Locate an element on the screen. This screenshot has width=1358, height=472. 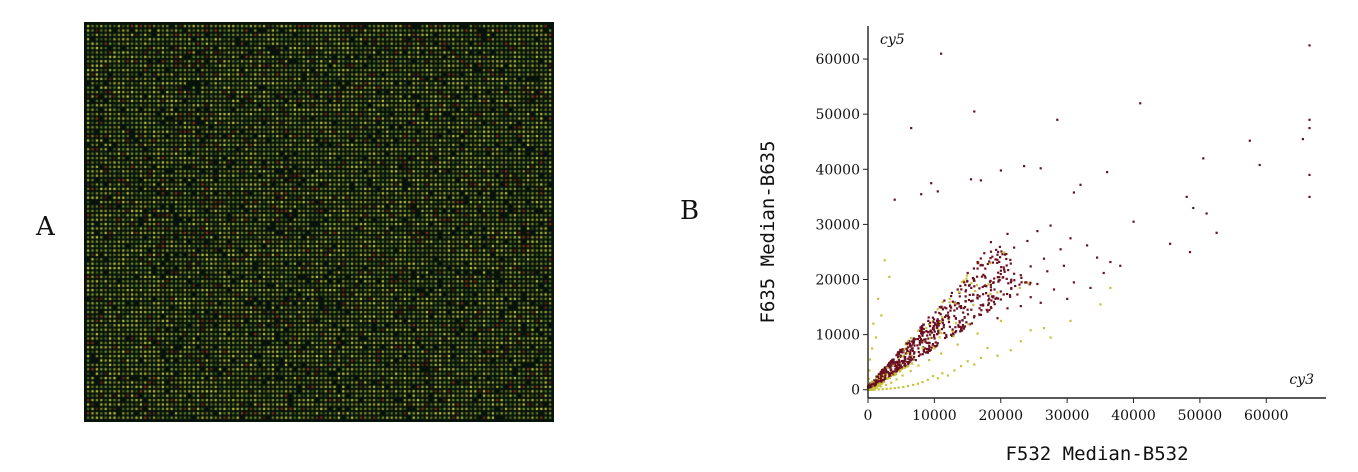
y-tick-label: 60000 is located at coordinates (837, 60).